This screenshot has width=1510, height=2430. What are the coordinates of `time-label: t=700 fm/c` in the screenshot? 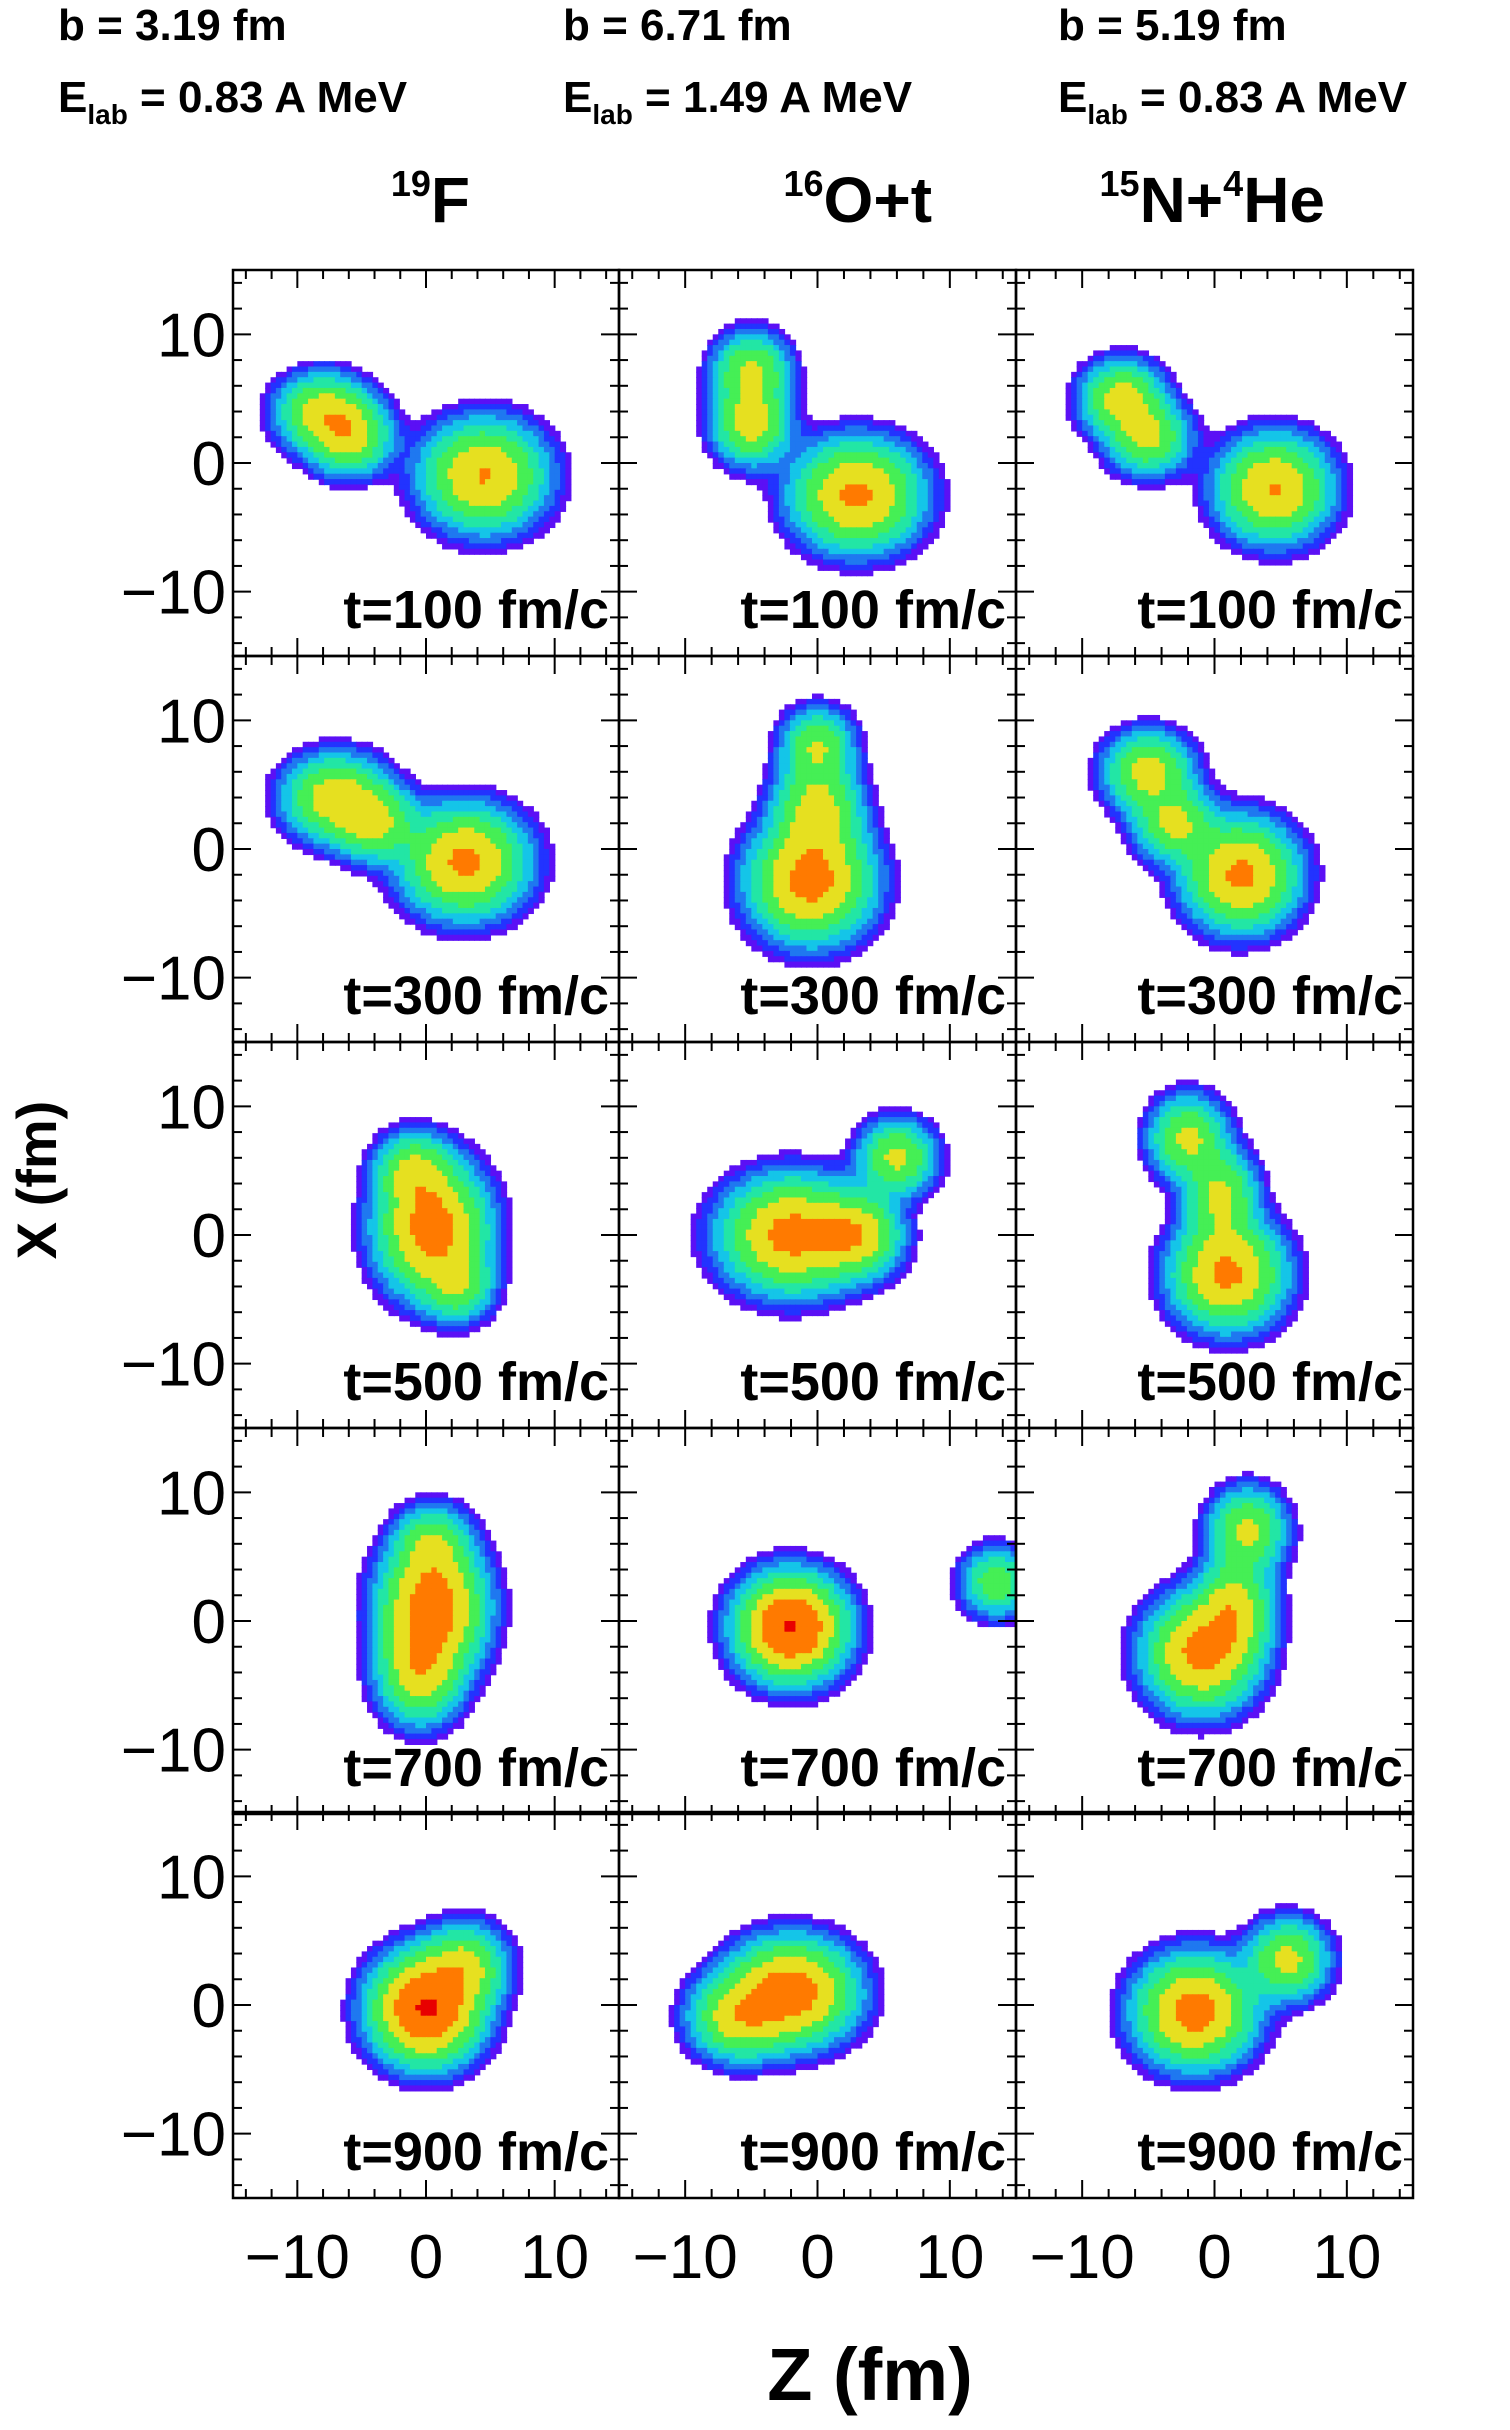 It's located at (476, 1768).